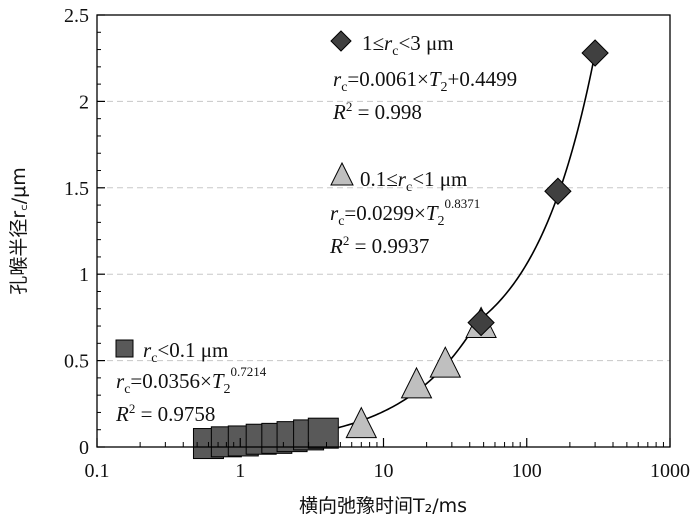  Describe the element at coordinates (185, 352) in the screenshot. I see `annotation-square-range: rc<0.1 μm` at that location.